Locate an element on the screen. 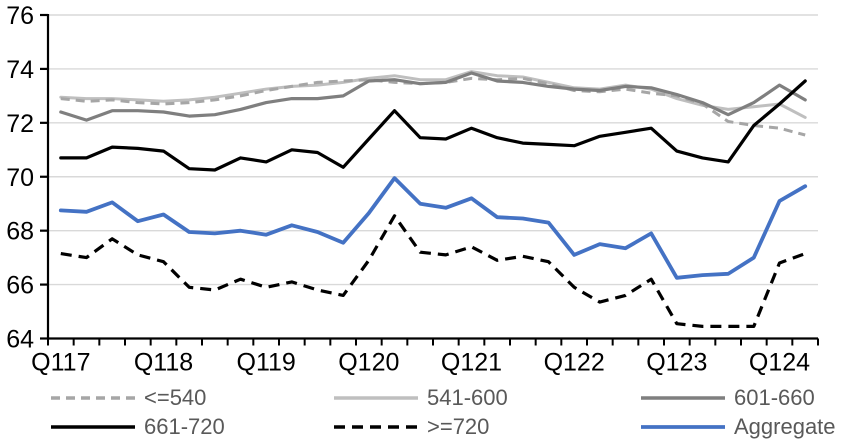  x-tick-label: Q122 is located at coordinates (574, 363).